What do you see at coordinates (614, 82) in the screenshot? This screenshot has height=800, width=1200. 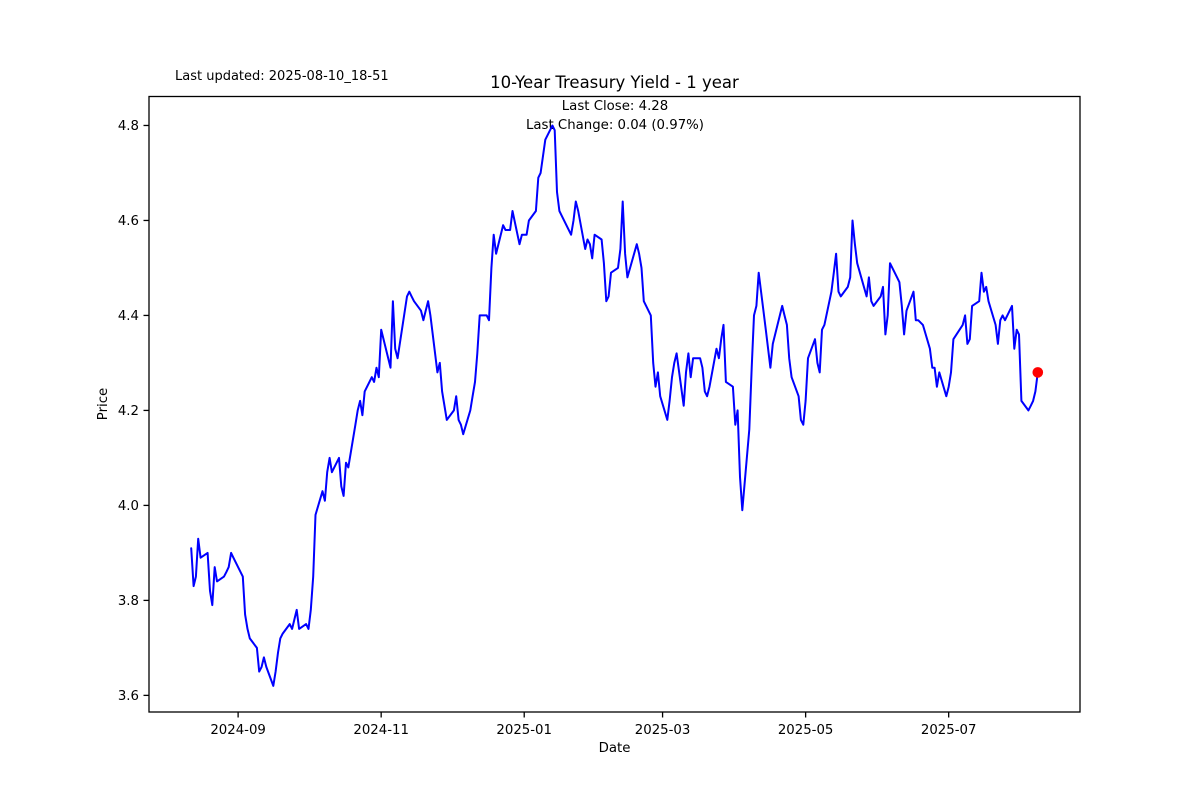 I see `chart-title: 10-Year Treasury Yield - 1 year` at bounding box center [614, 82].